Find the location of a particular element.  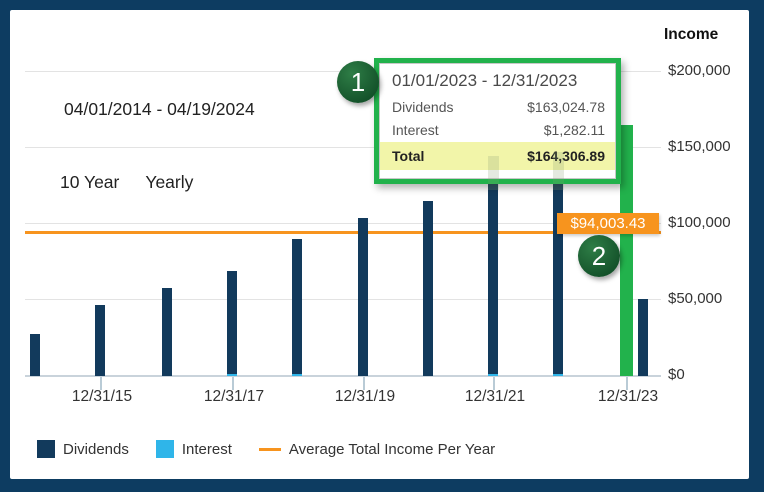

legend-item-dividends: Dividends is located at coordinates (83, 449).